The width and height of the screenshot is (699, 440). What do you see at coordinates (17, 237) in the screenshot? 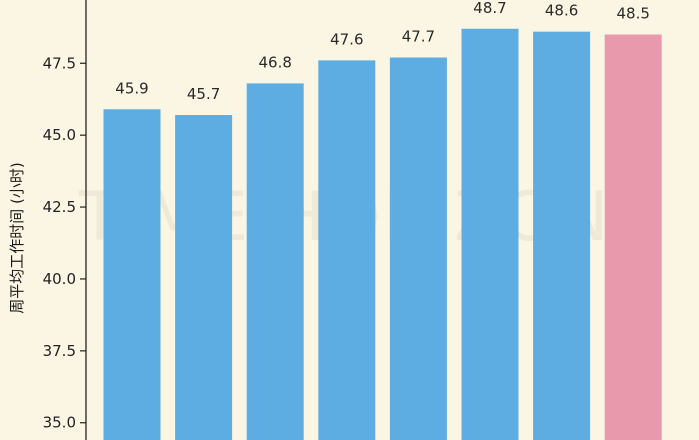
I see `y-axis-title: 周平均工作时间 (小时)` at bounding box center [17, 237].